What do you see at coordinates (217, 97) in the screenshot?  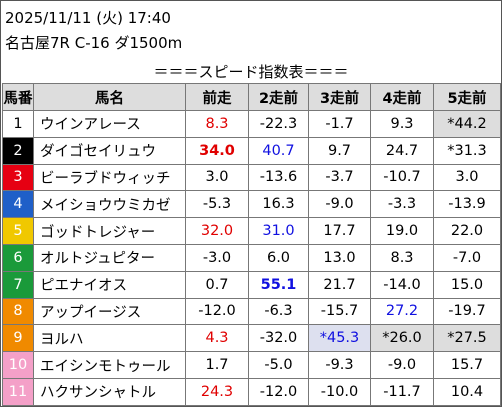 I see `column-header: 前走` at bounding box center [217, 97].